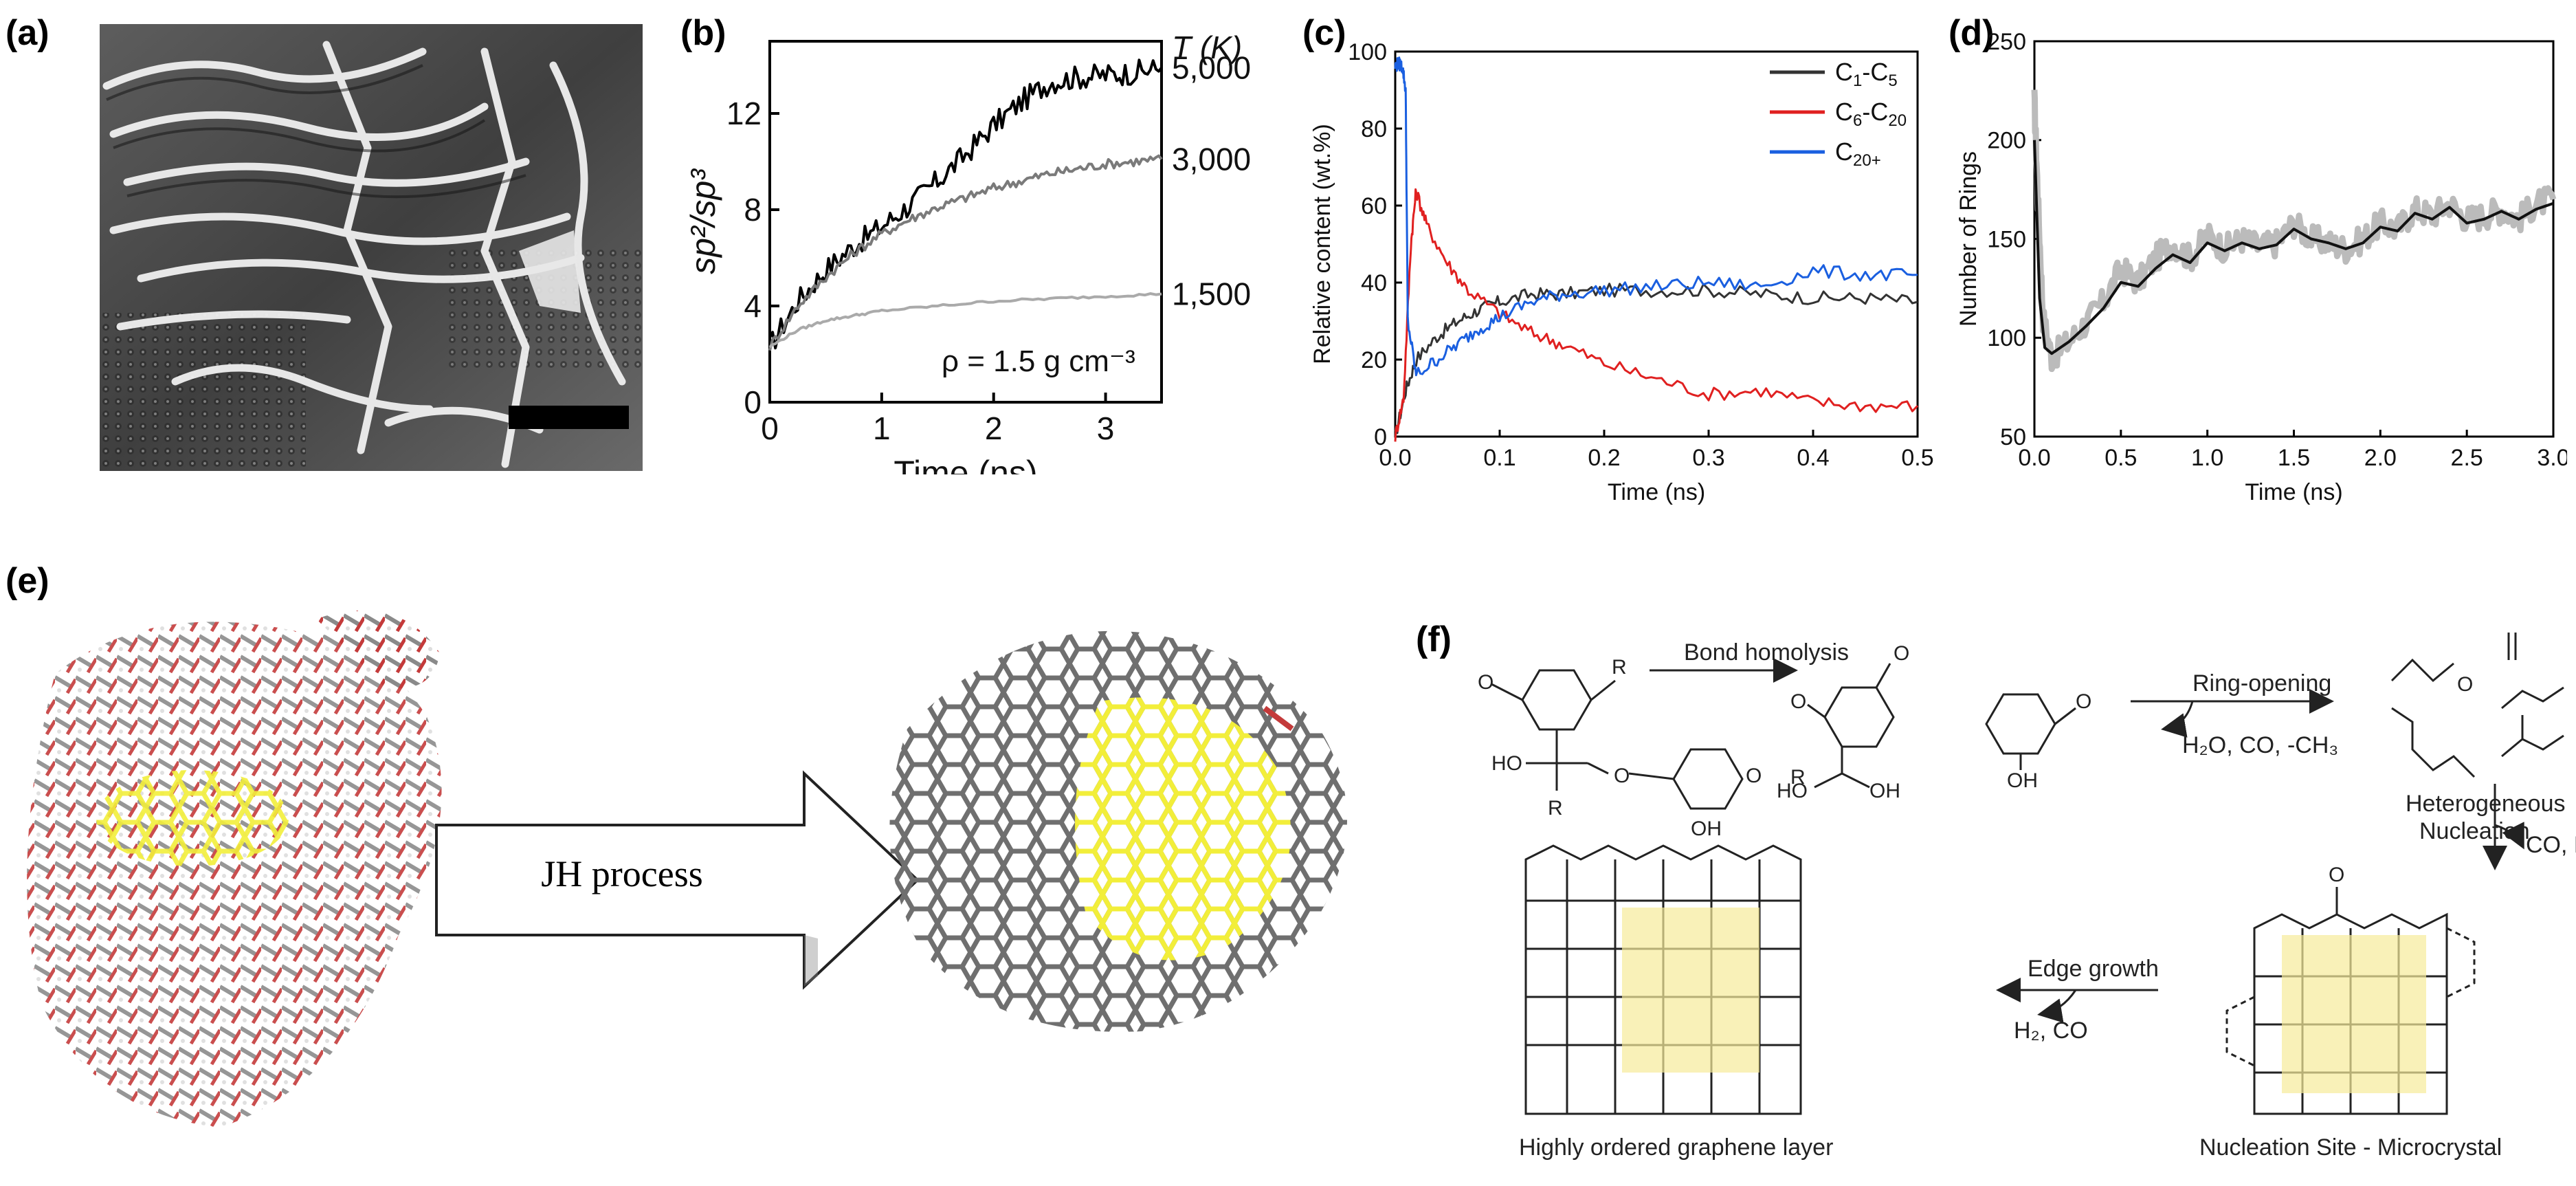  I want to click on x-tick-label: 0.3, so click(1708, 458).